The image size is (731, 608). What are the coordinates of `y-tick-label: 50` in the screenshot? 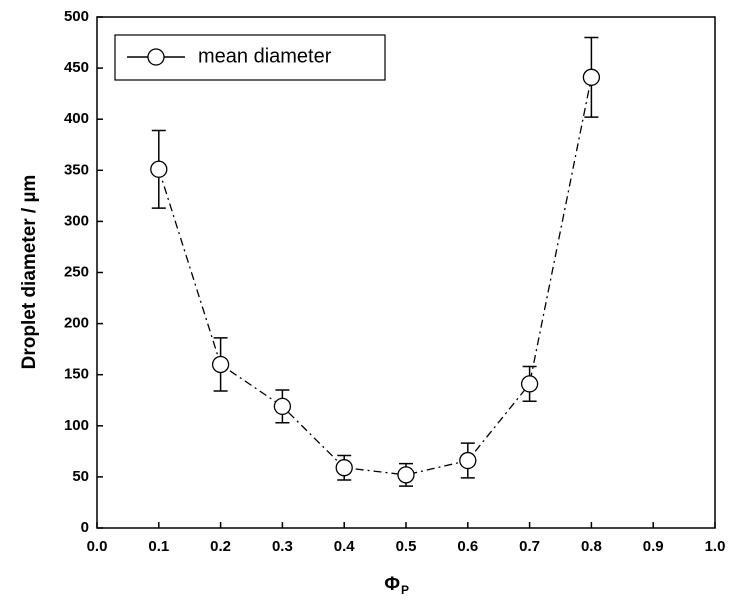 It's located at (80, 476).